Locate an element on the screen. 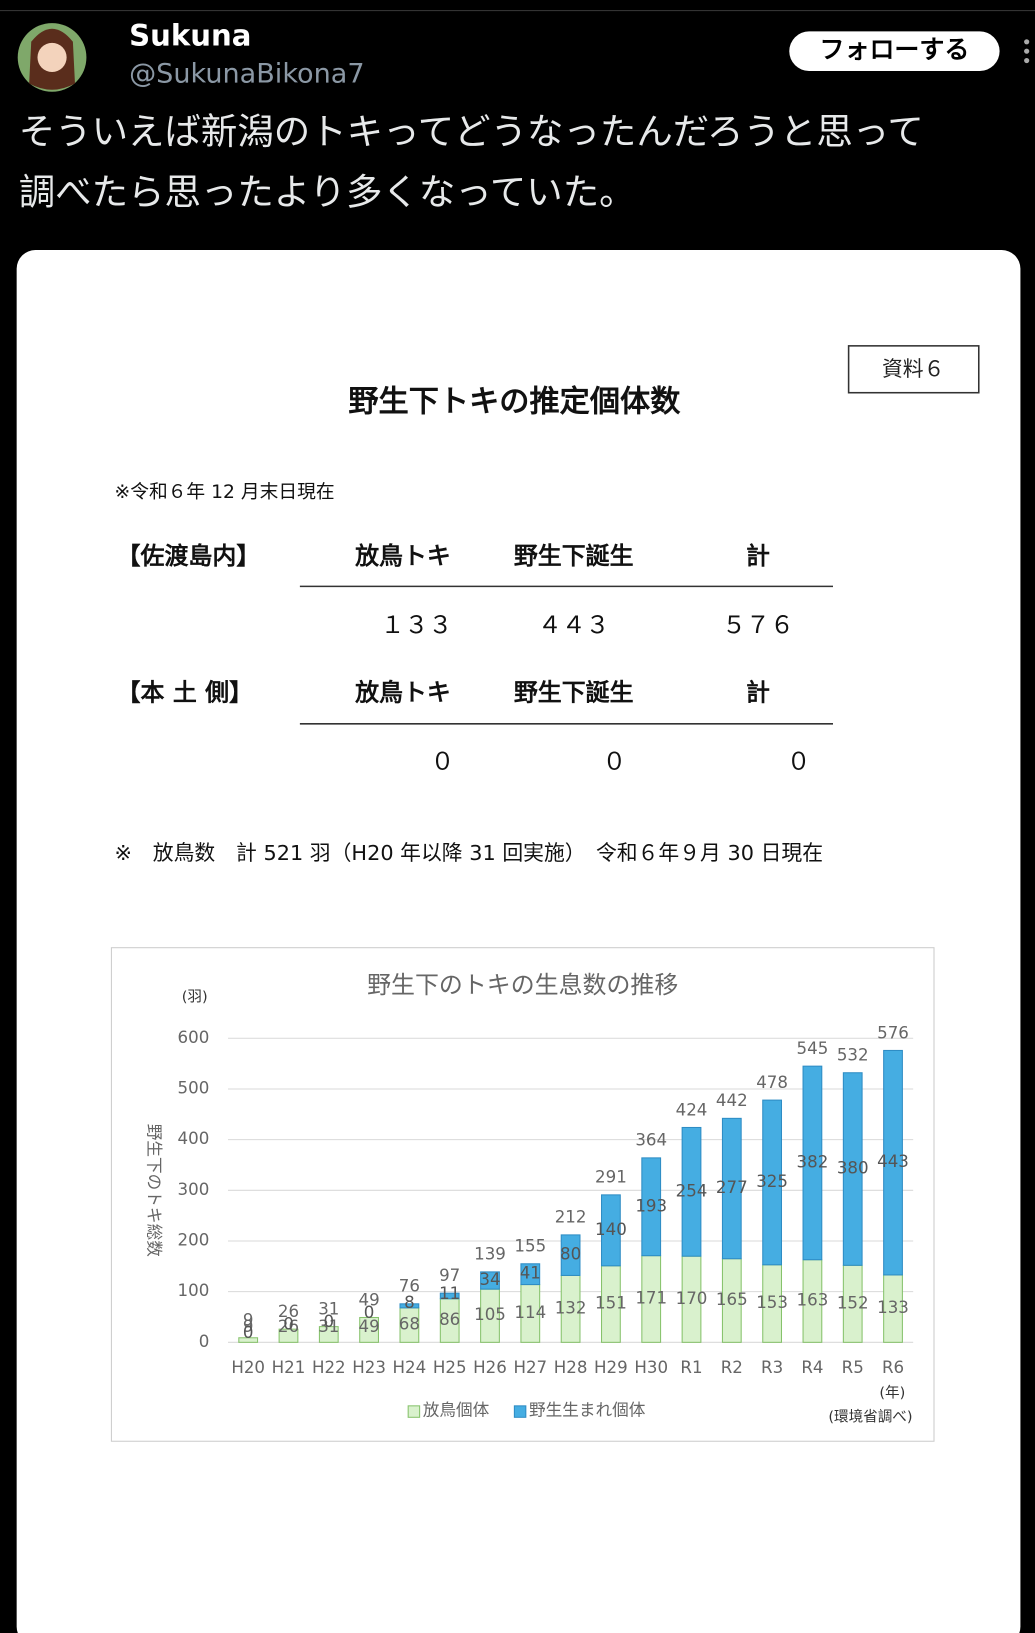  total-label: 31 is located at coordinates (328, 1308).